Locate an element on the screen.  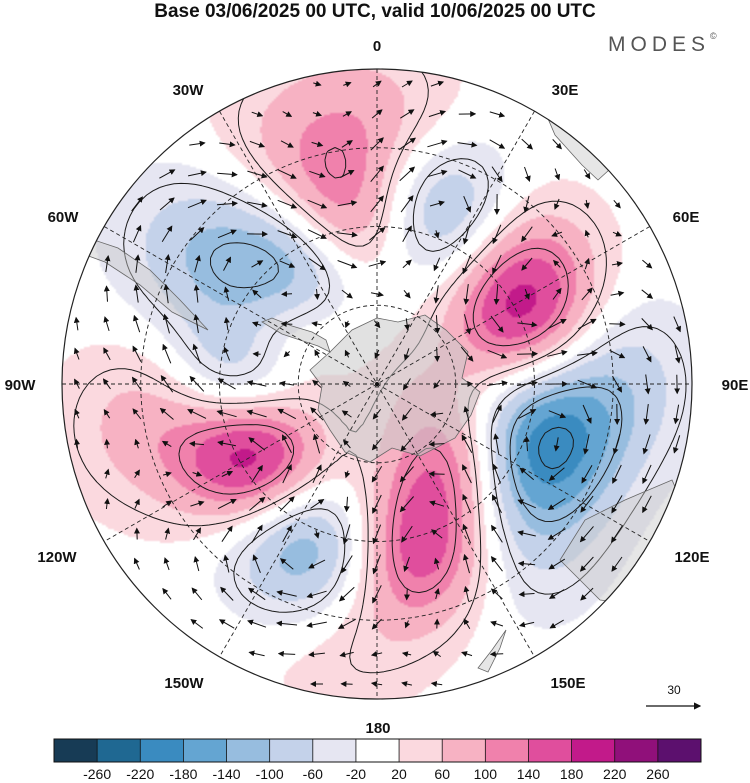
colorbar-tick-label: -180 is located at coordinates (183, 774).